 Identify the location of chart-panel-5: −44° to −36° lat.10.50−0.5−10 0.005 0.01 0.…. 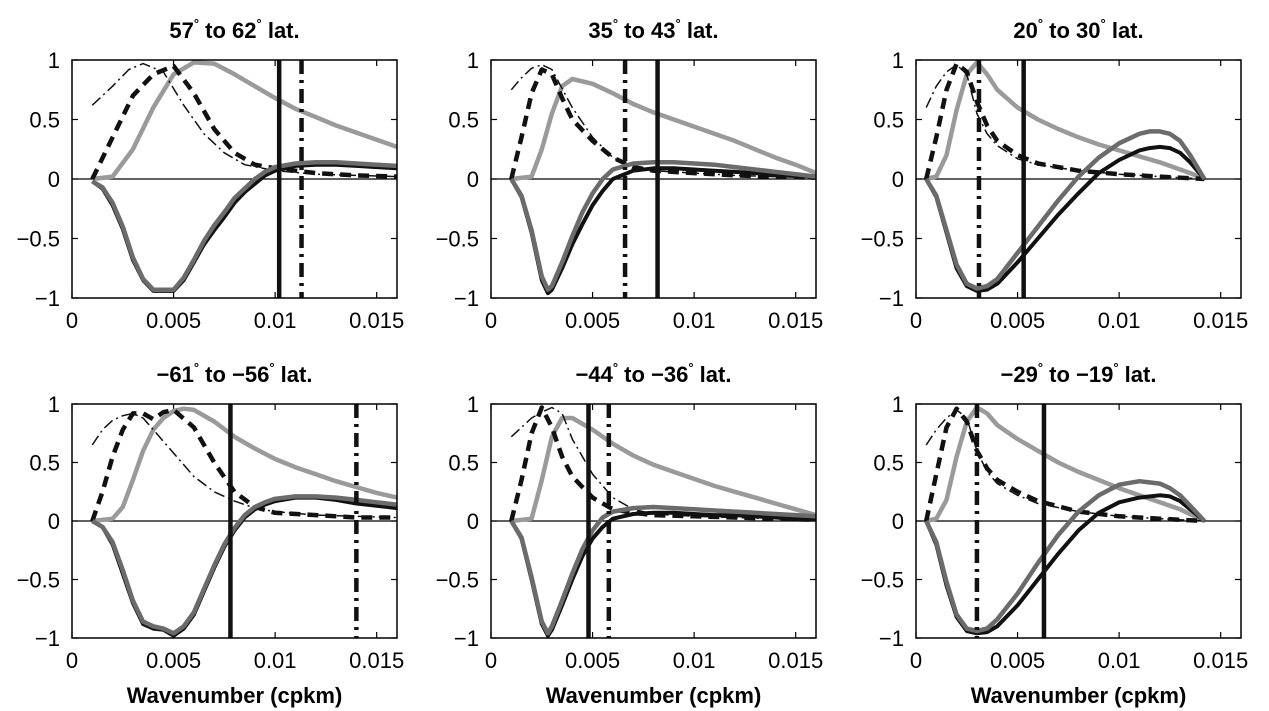
(630, 534).